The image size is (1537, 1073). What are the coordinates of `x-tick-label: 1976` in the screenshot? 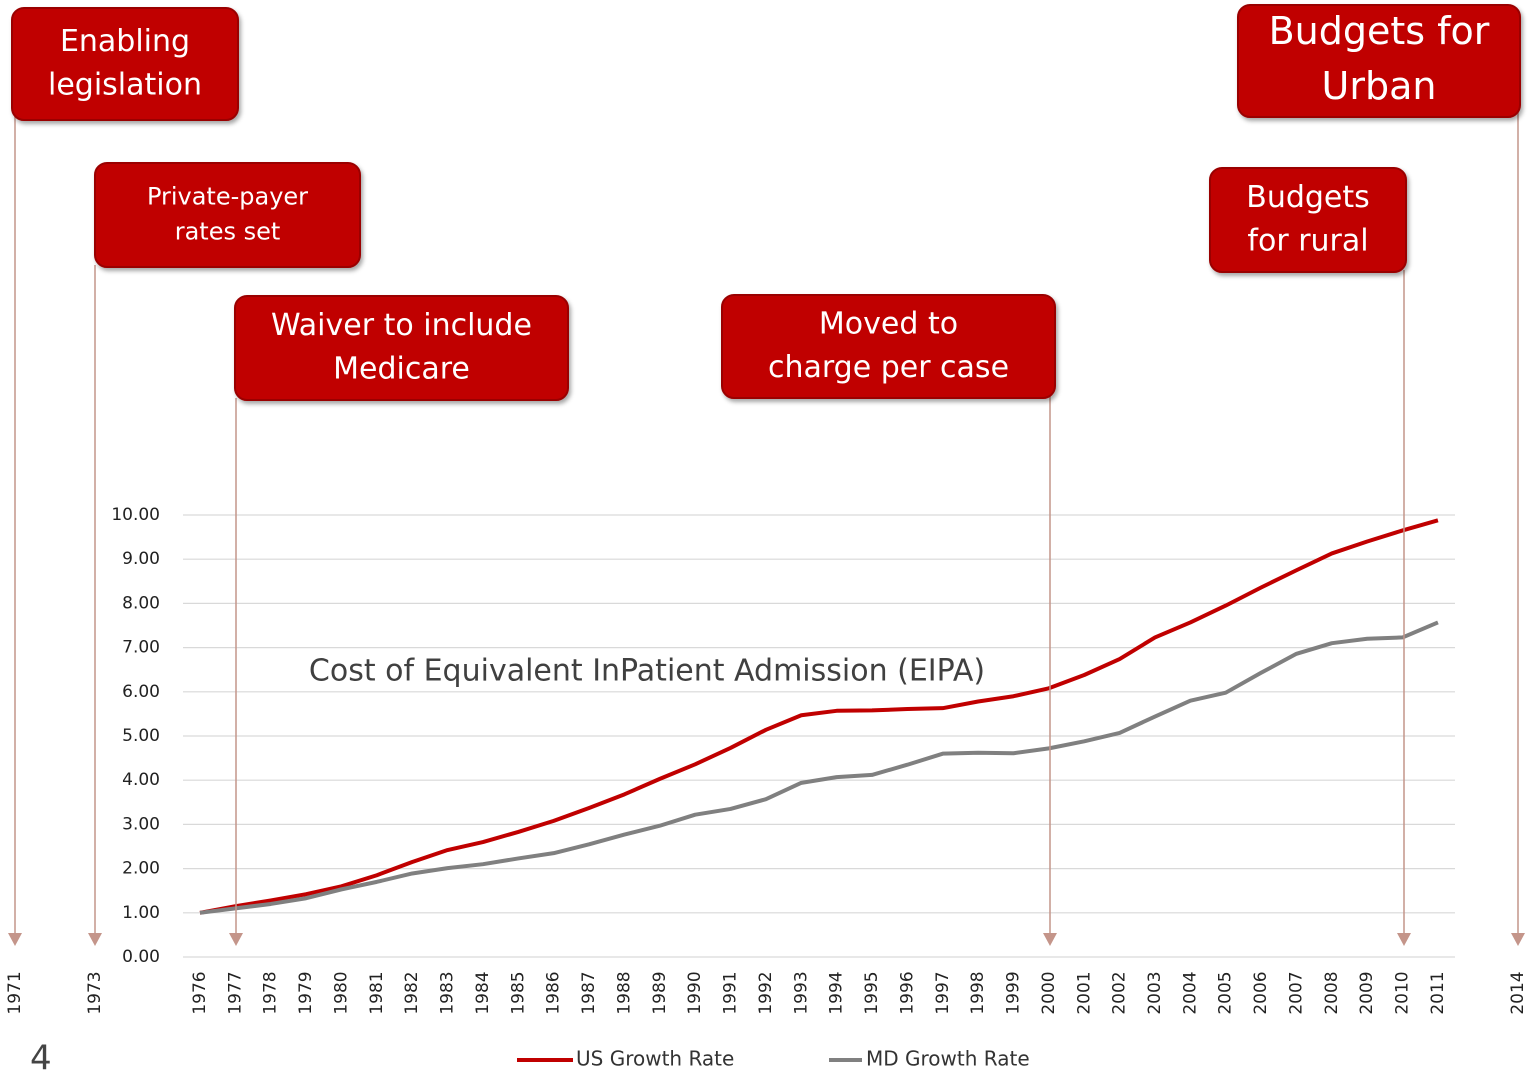 It's located at (200, 992).